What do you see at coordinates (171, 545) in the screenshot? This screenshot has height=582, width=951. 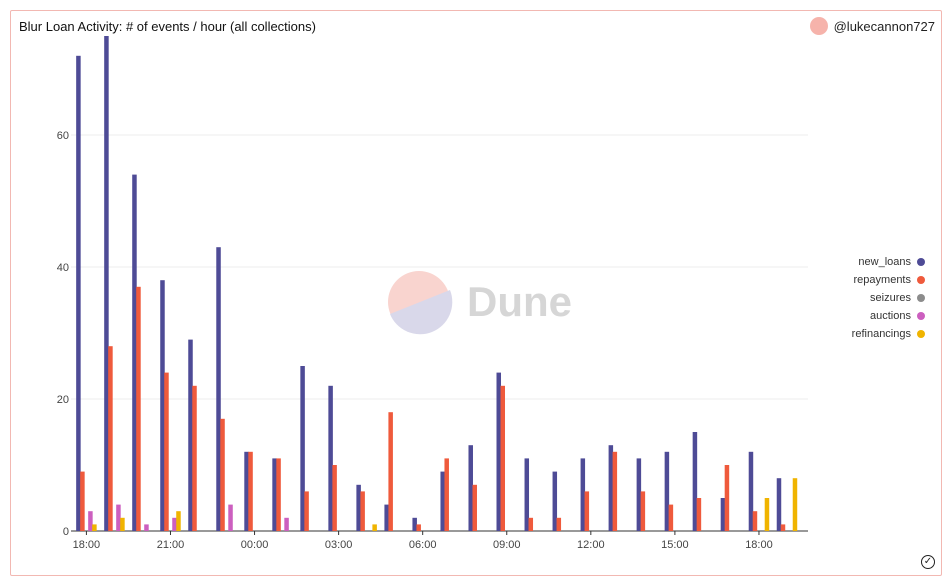 I see `x-tick-label: 21:00` at bounding box center [171, 545].